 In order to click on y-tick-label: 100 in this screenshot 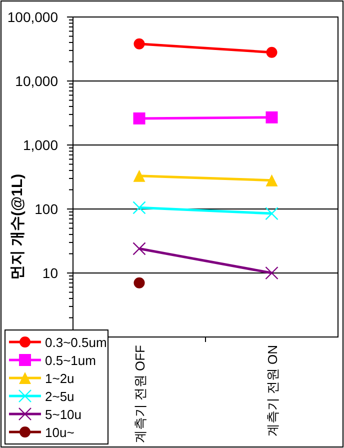, I will do `click(46, 209)`.